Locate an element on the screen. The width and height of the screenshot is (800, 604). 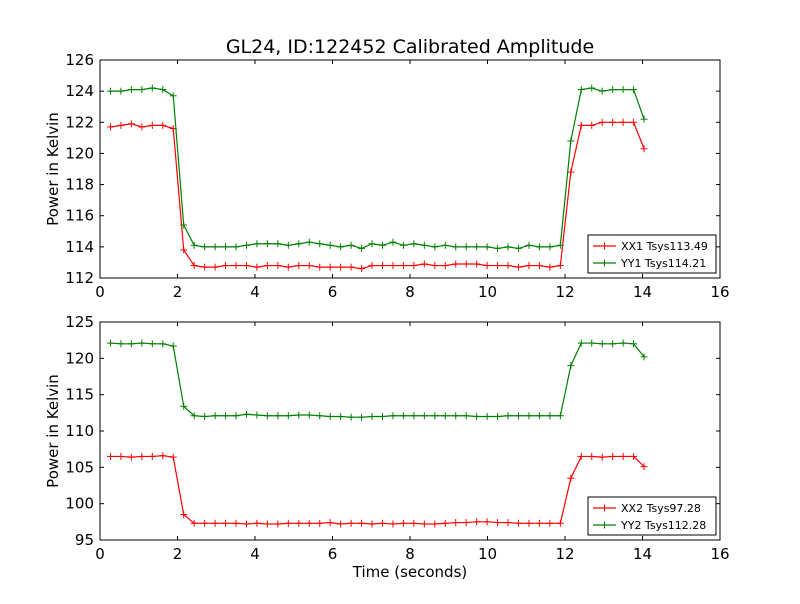
x-tick-label: 10 is located at coordinates (487, 554).